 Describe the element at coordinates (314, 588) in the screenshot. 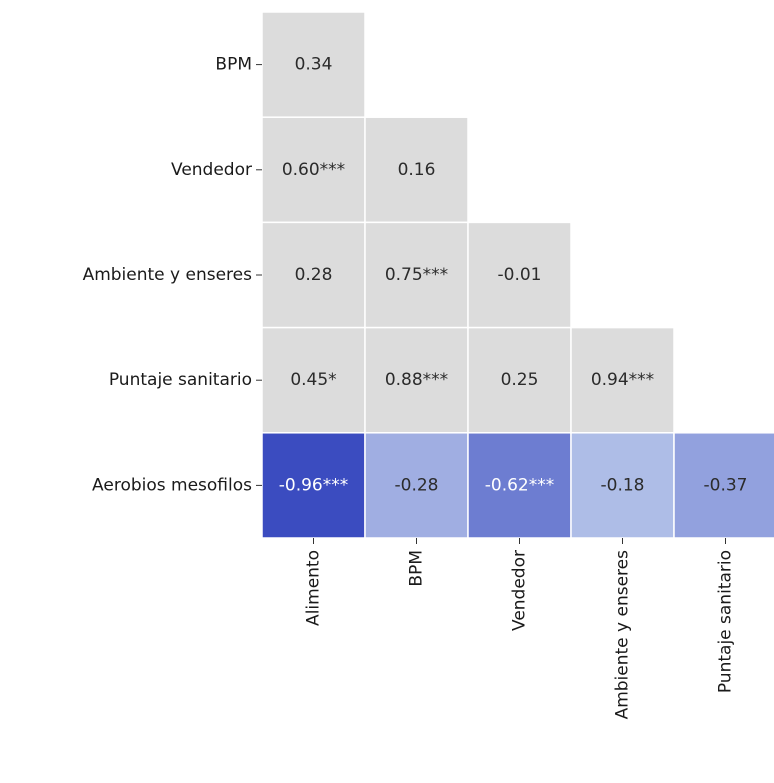

I see `x-tick-label-alimento: Alimento` at that location.